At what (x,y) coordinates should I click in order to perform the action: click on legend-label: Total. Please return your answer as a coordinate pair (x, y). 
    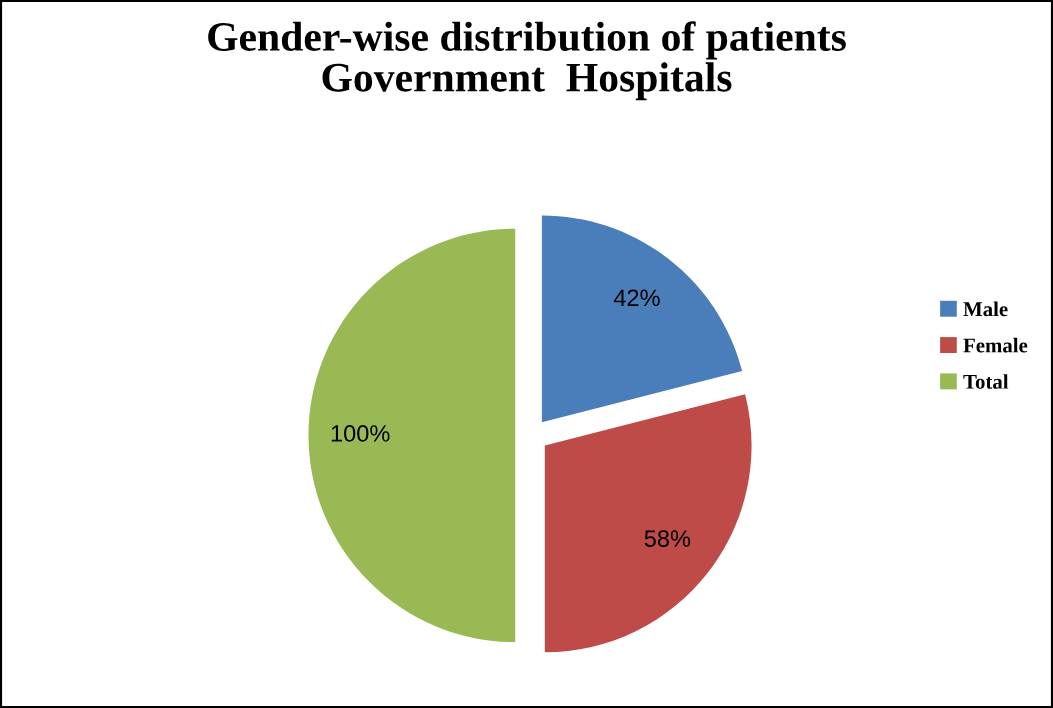
    Looking at the image, I should click on (986, 381).